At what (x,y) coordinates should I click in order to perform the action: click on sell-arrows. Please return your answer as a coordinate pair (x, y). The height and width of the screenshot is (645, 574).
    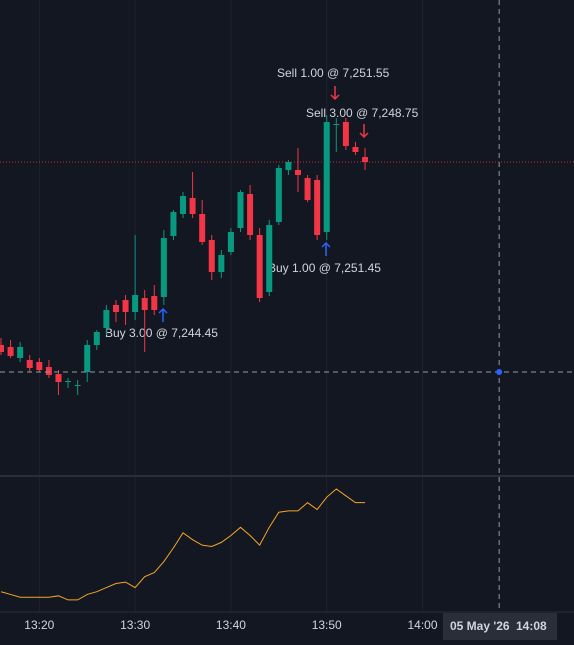
    Looking at the image, I should click on (349, 112).